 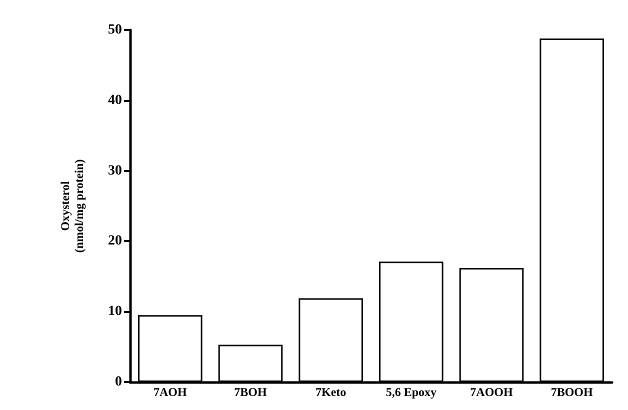 I want to click on x-tick-label: 7AOOH, so click(x=492, y=392).